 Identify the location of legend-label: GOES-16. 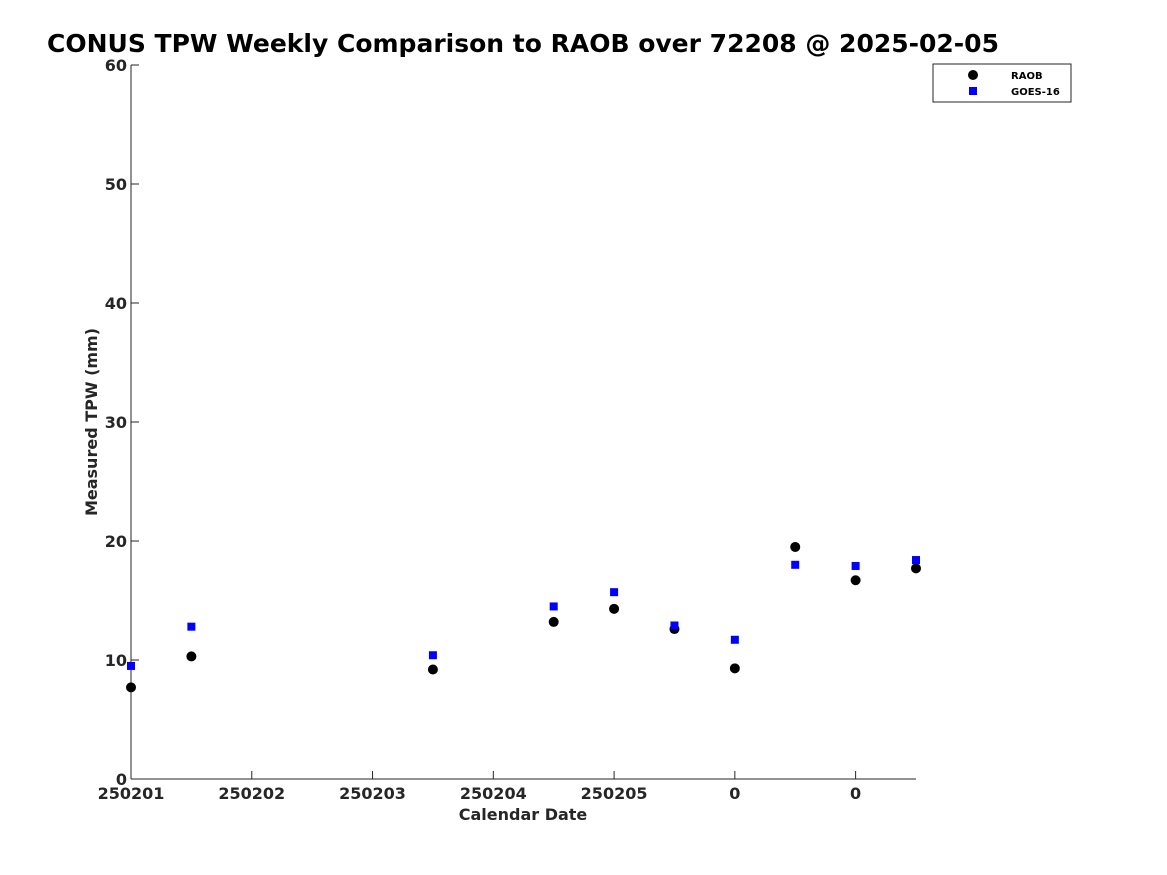
(1035, 92).